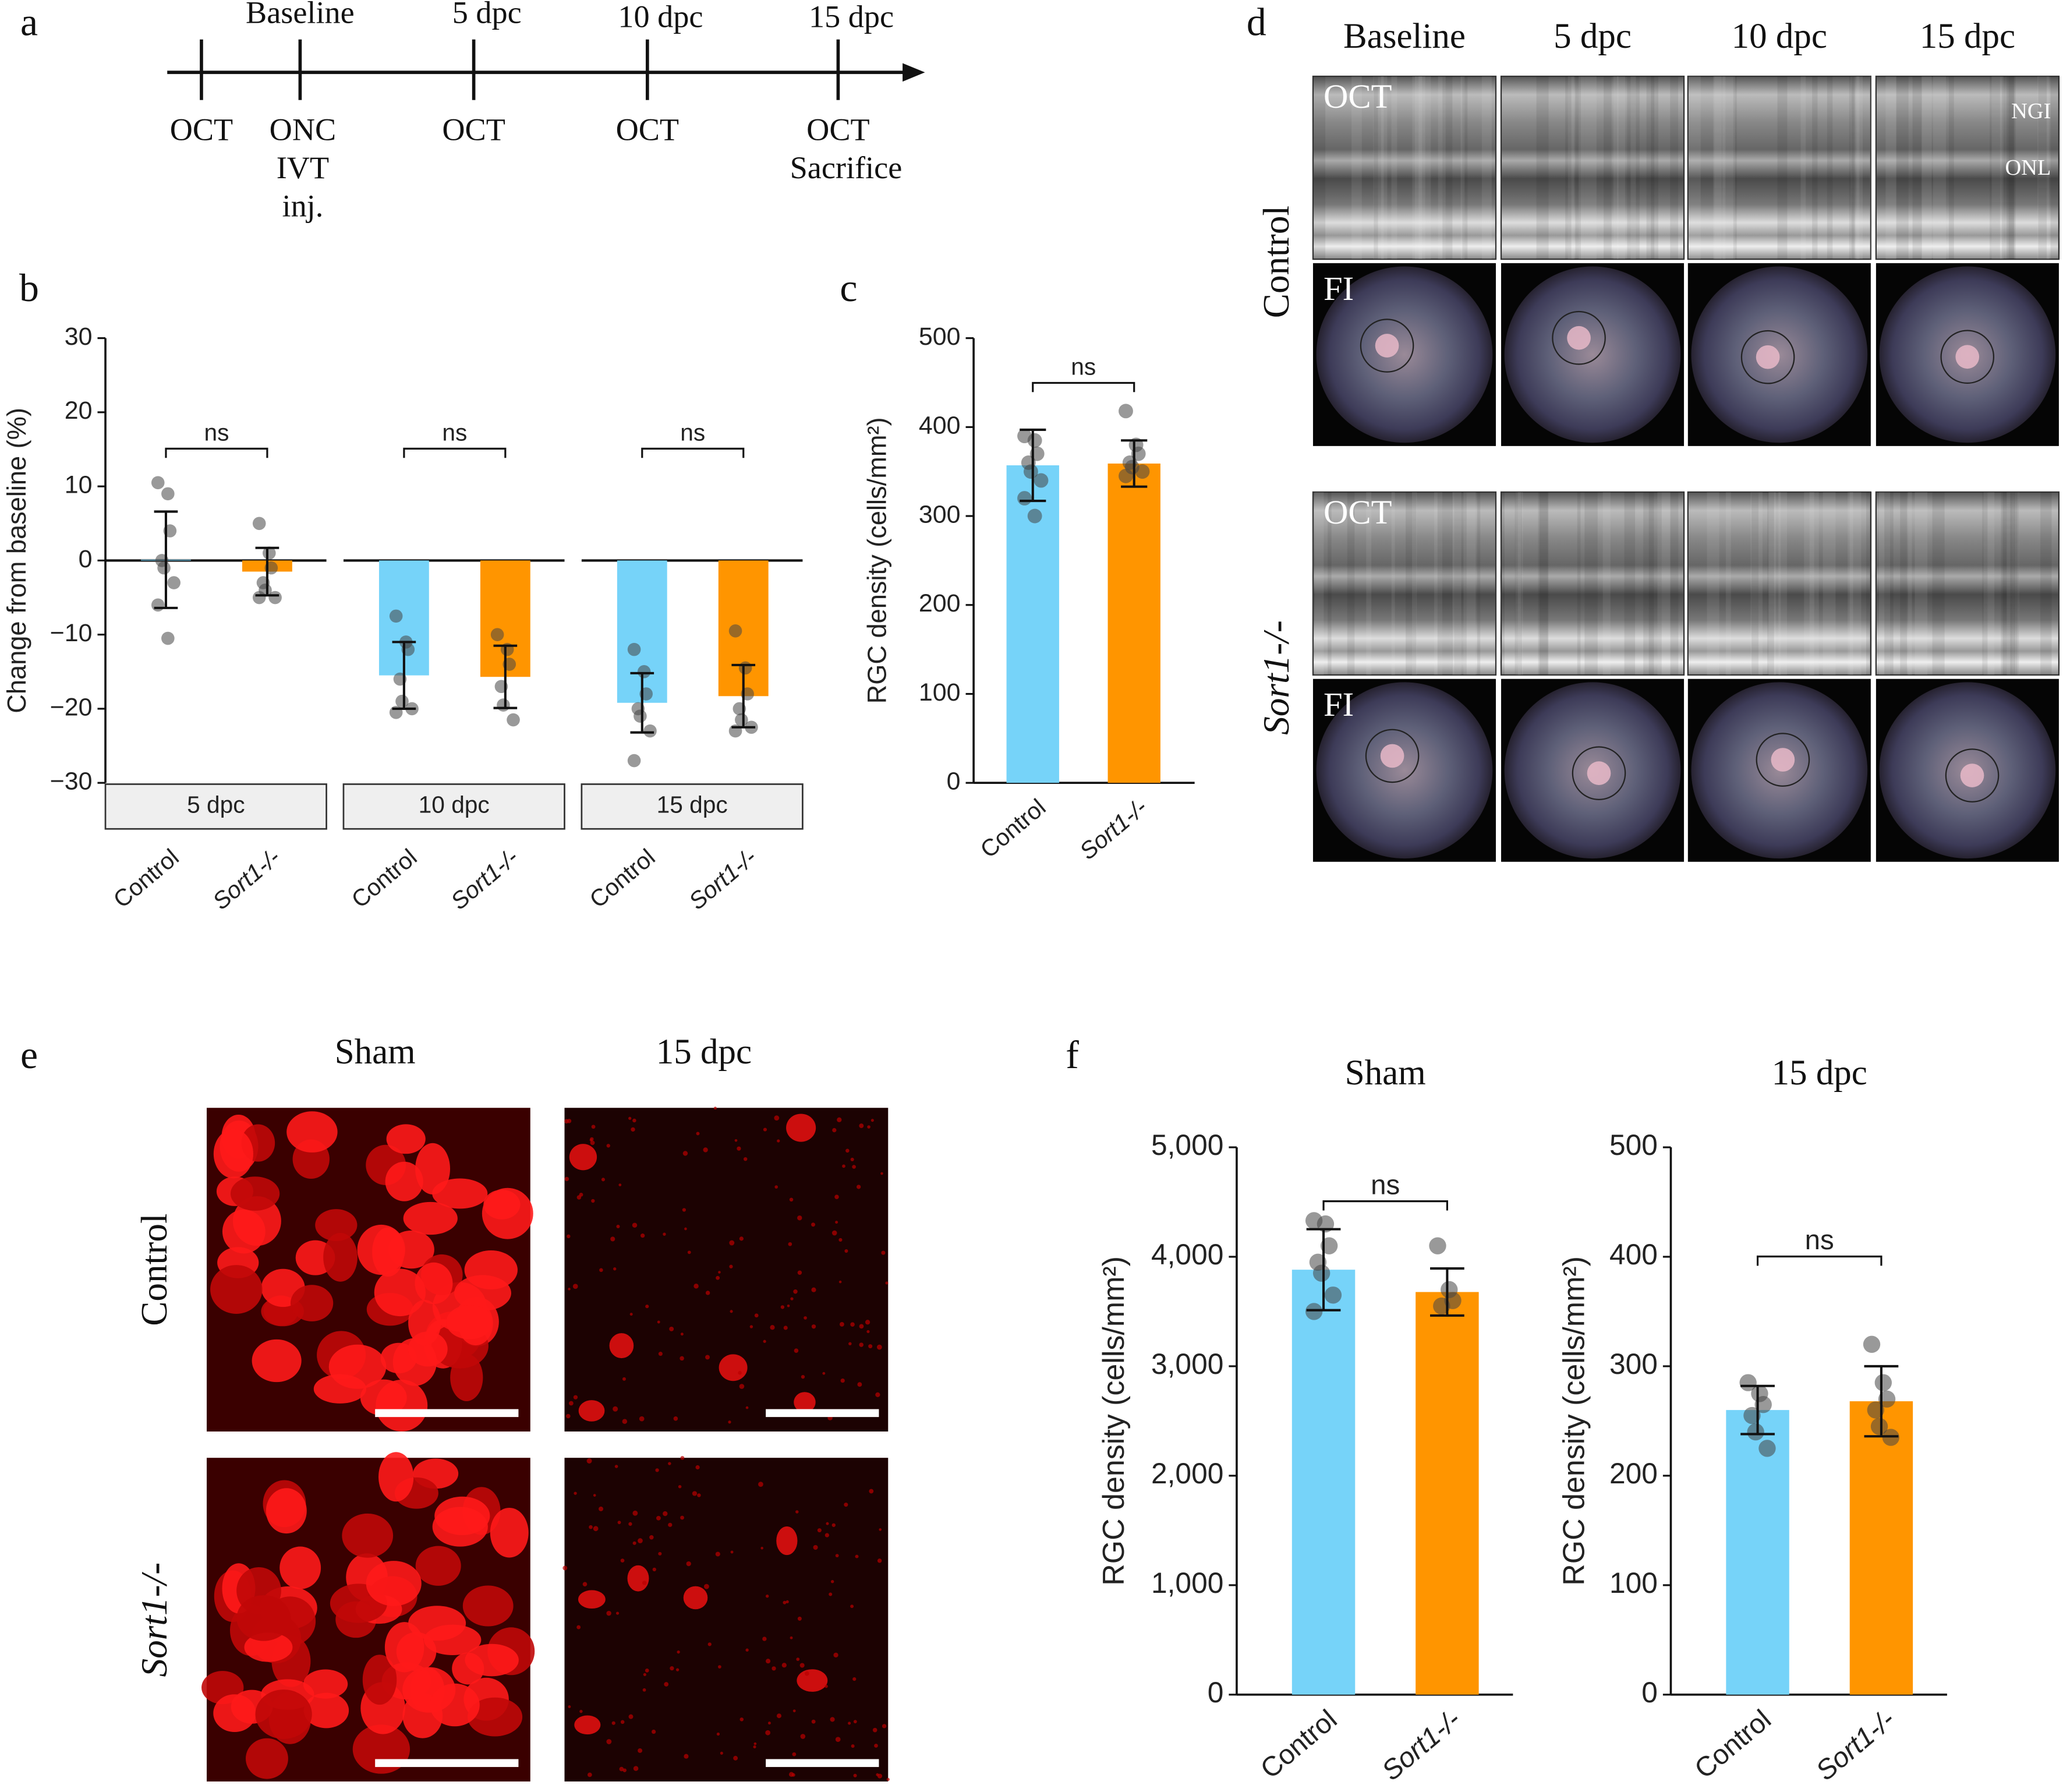 This screenshot has height=1792, width=2063. Describe the element at coordinates (1385, 1073) in the screenshot. I see `chart-title: Sham` at that location.